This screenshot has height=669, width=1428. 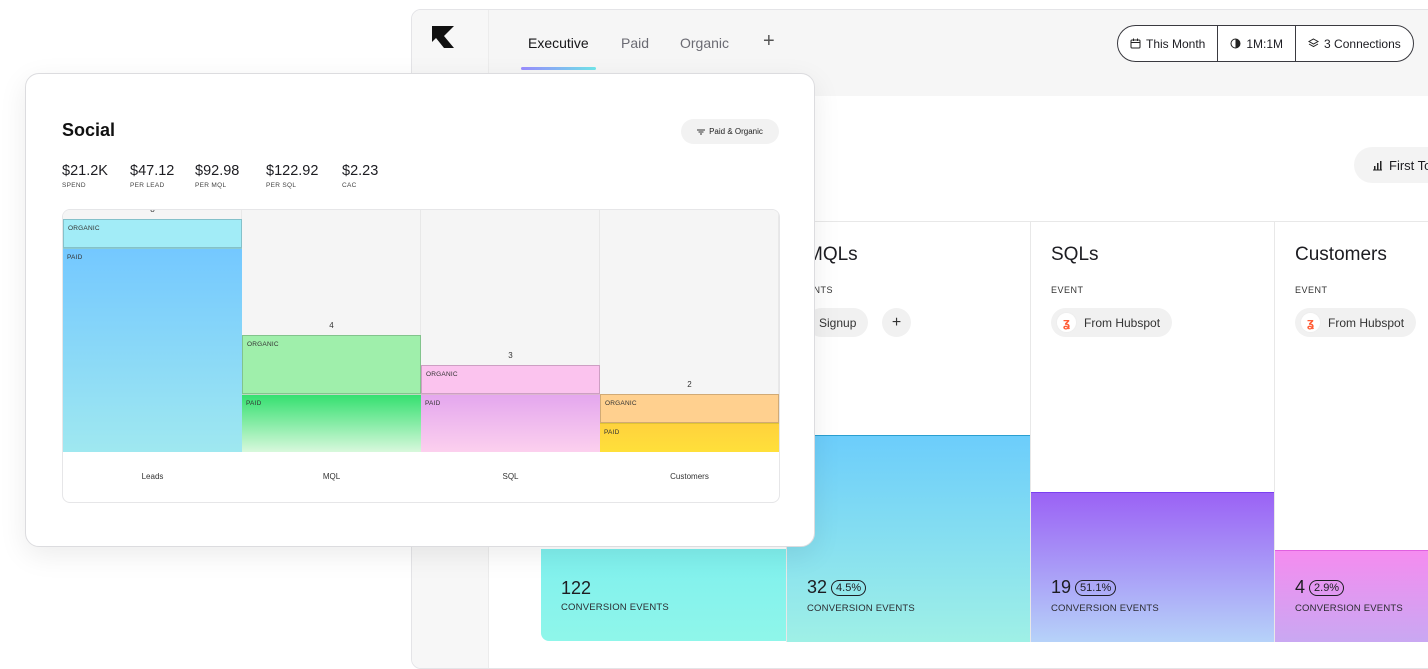 I want to click on connections-button: 3 Connections, so click(x=1354, y=43).